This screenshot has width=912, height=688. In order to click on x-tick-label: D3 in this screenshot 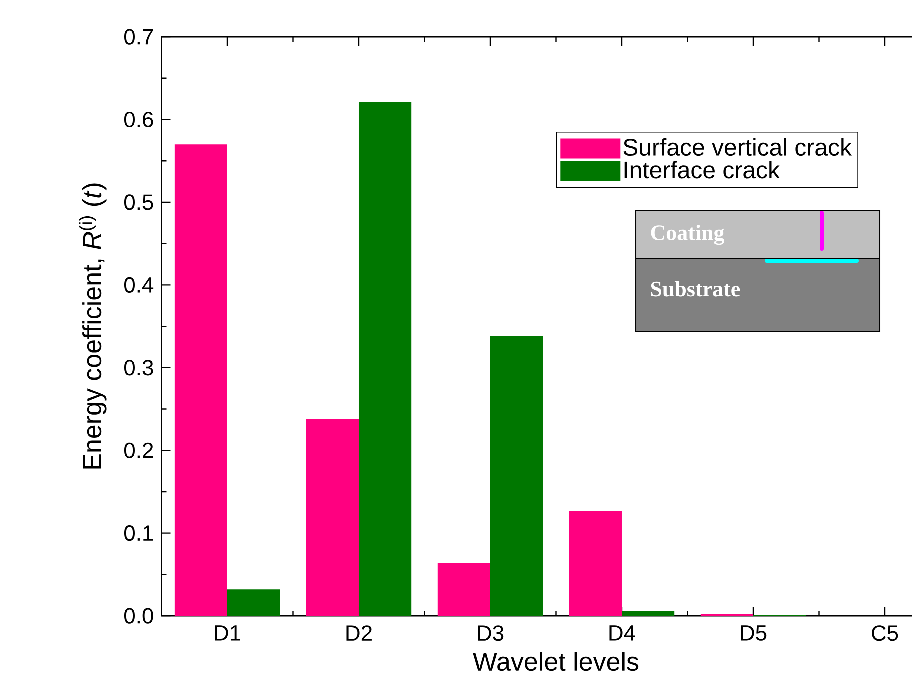, I will do `click(491, 634)`.